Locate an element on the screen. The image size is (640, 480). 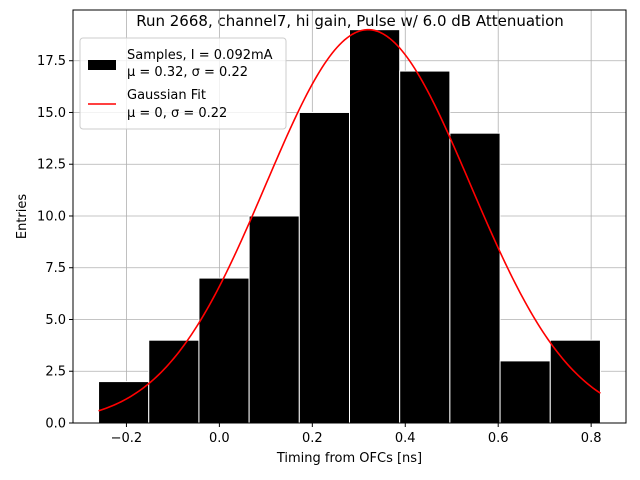
x-tick-label: 0.2 is located at coordinates (312, 438).